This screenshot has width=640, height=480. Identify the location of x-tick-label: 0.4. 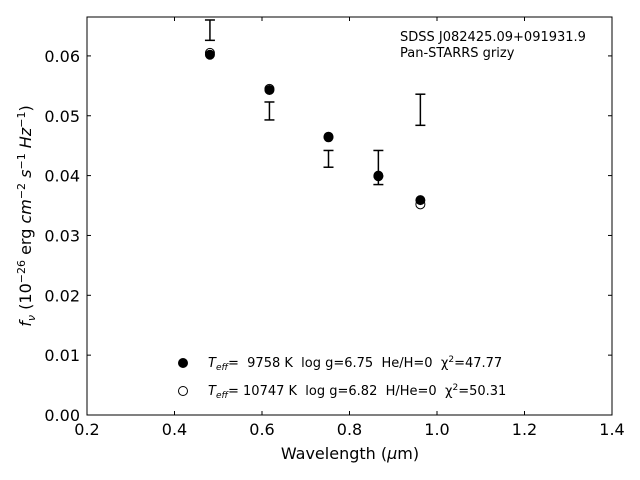
(174, 429).